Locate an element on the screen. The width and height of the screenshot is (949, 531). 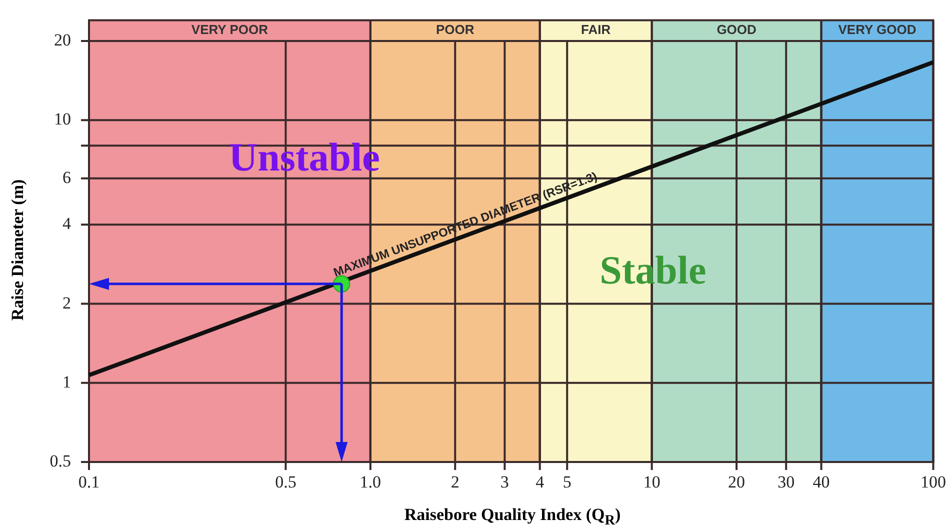
band-label: VERY GOOD is located at coordinates (877, 29).